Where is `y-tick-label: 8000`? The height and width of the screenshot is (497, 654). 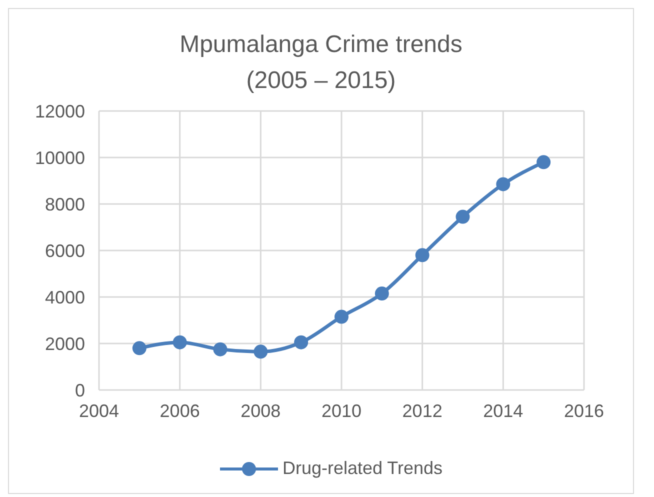 y-tick-label: 8000 is located at coordinates (64, 204).